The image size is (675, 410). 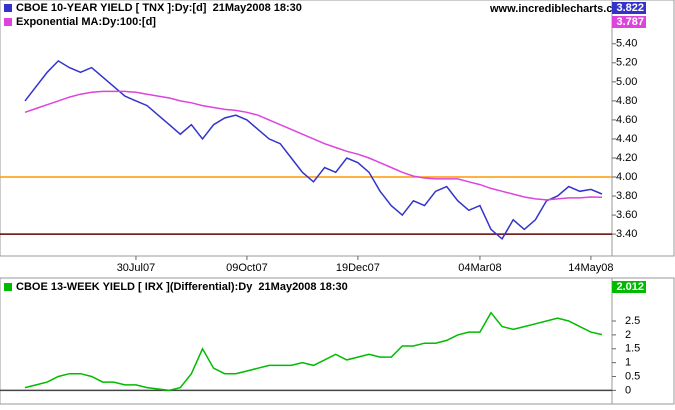 I want to click on y-tick-label: 3.80, so click(x=626, y=196).